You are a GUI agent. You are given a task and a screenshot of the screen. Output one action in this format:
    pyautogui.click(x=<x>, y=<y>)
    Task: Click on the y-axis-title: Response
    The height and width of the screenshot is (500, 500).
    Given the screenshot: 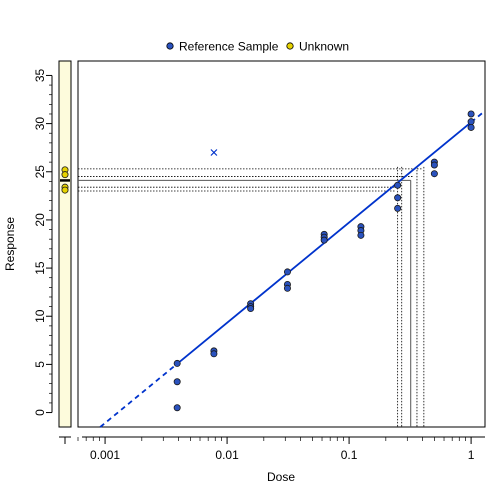 What is the action you would take?
    pyautogui.click(x=10, y=244)
    